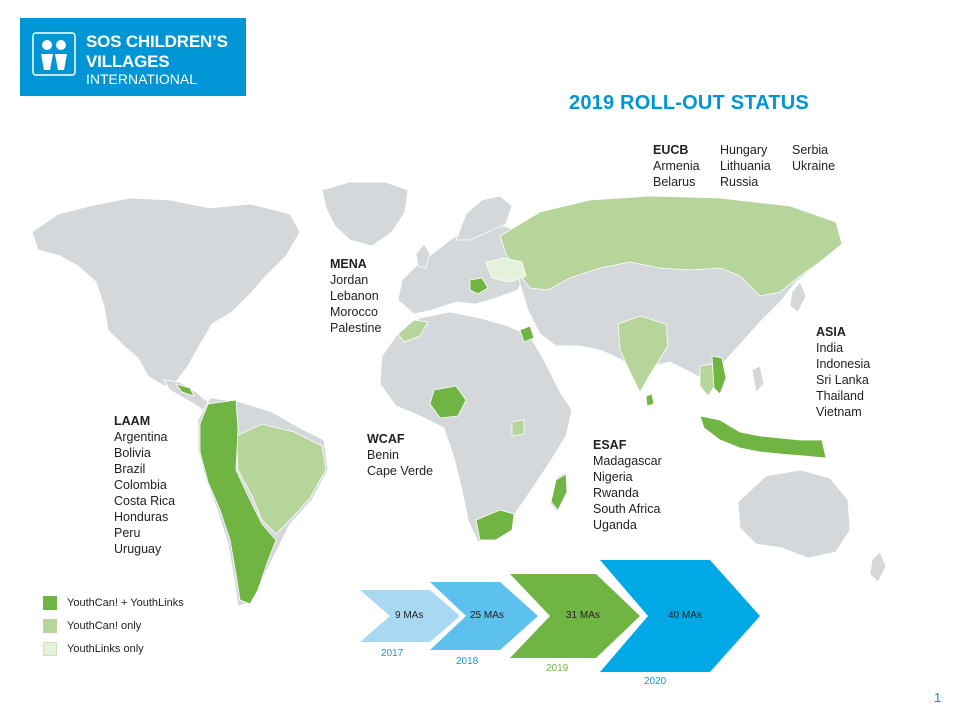 The width and height of the screenshot is (960, 720). I want to click on new-zealand-shape, so click(878, 567).